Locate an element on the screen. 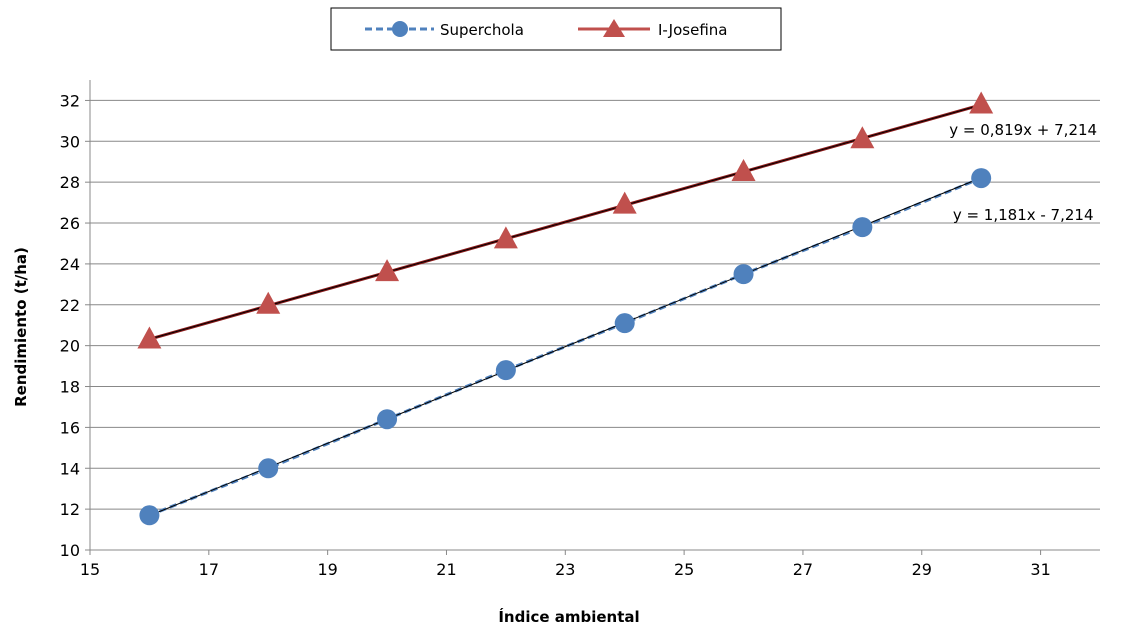 This screenshot has width=1136, height=629. y-tick-label: 16 is located at coordinates (70, 427).